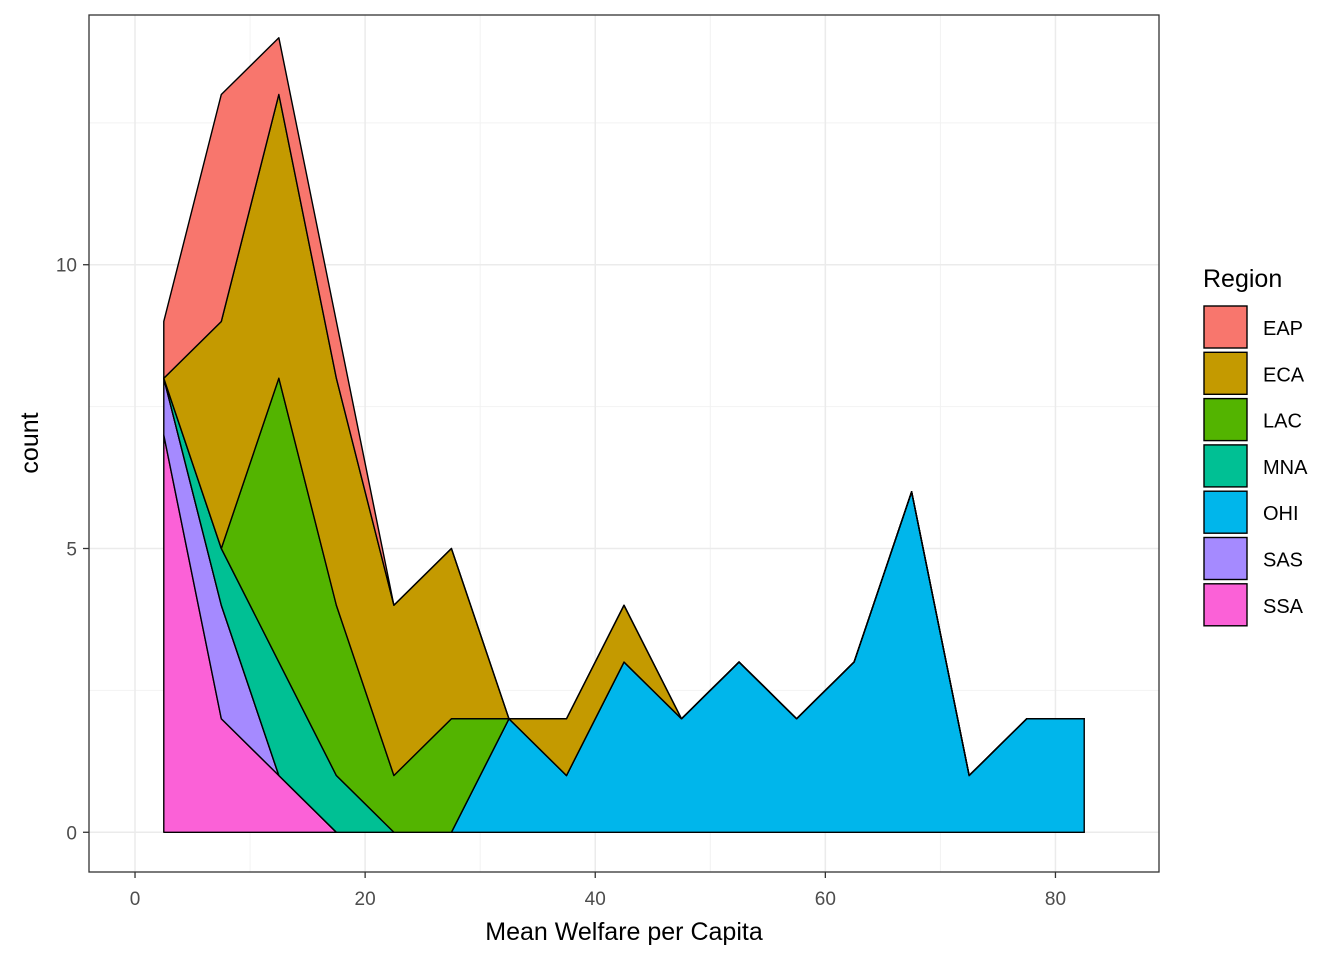 This screenshot has width=1344, height=960. I want to click on x-tick-label: 20, so click(365, 899).